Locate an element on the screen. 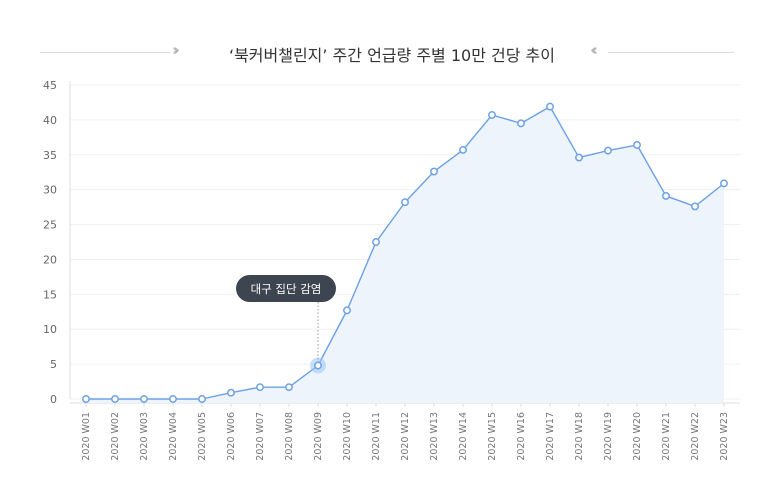 This screenshot has height=494, width=778. x-tick-label: 2020 W05 is located at coordinates (202, 436).